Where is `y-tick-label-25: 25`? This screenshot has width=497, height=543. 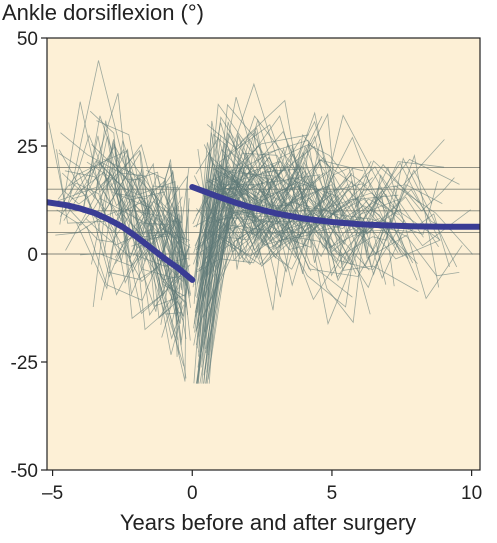
y-tick-label-25: 25 is located at coordinates (27, 147).